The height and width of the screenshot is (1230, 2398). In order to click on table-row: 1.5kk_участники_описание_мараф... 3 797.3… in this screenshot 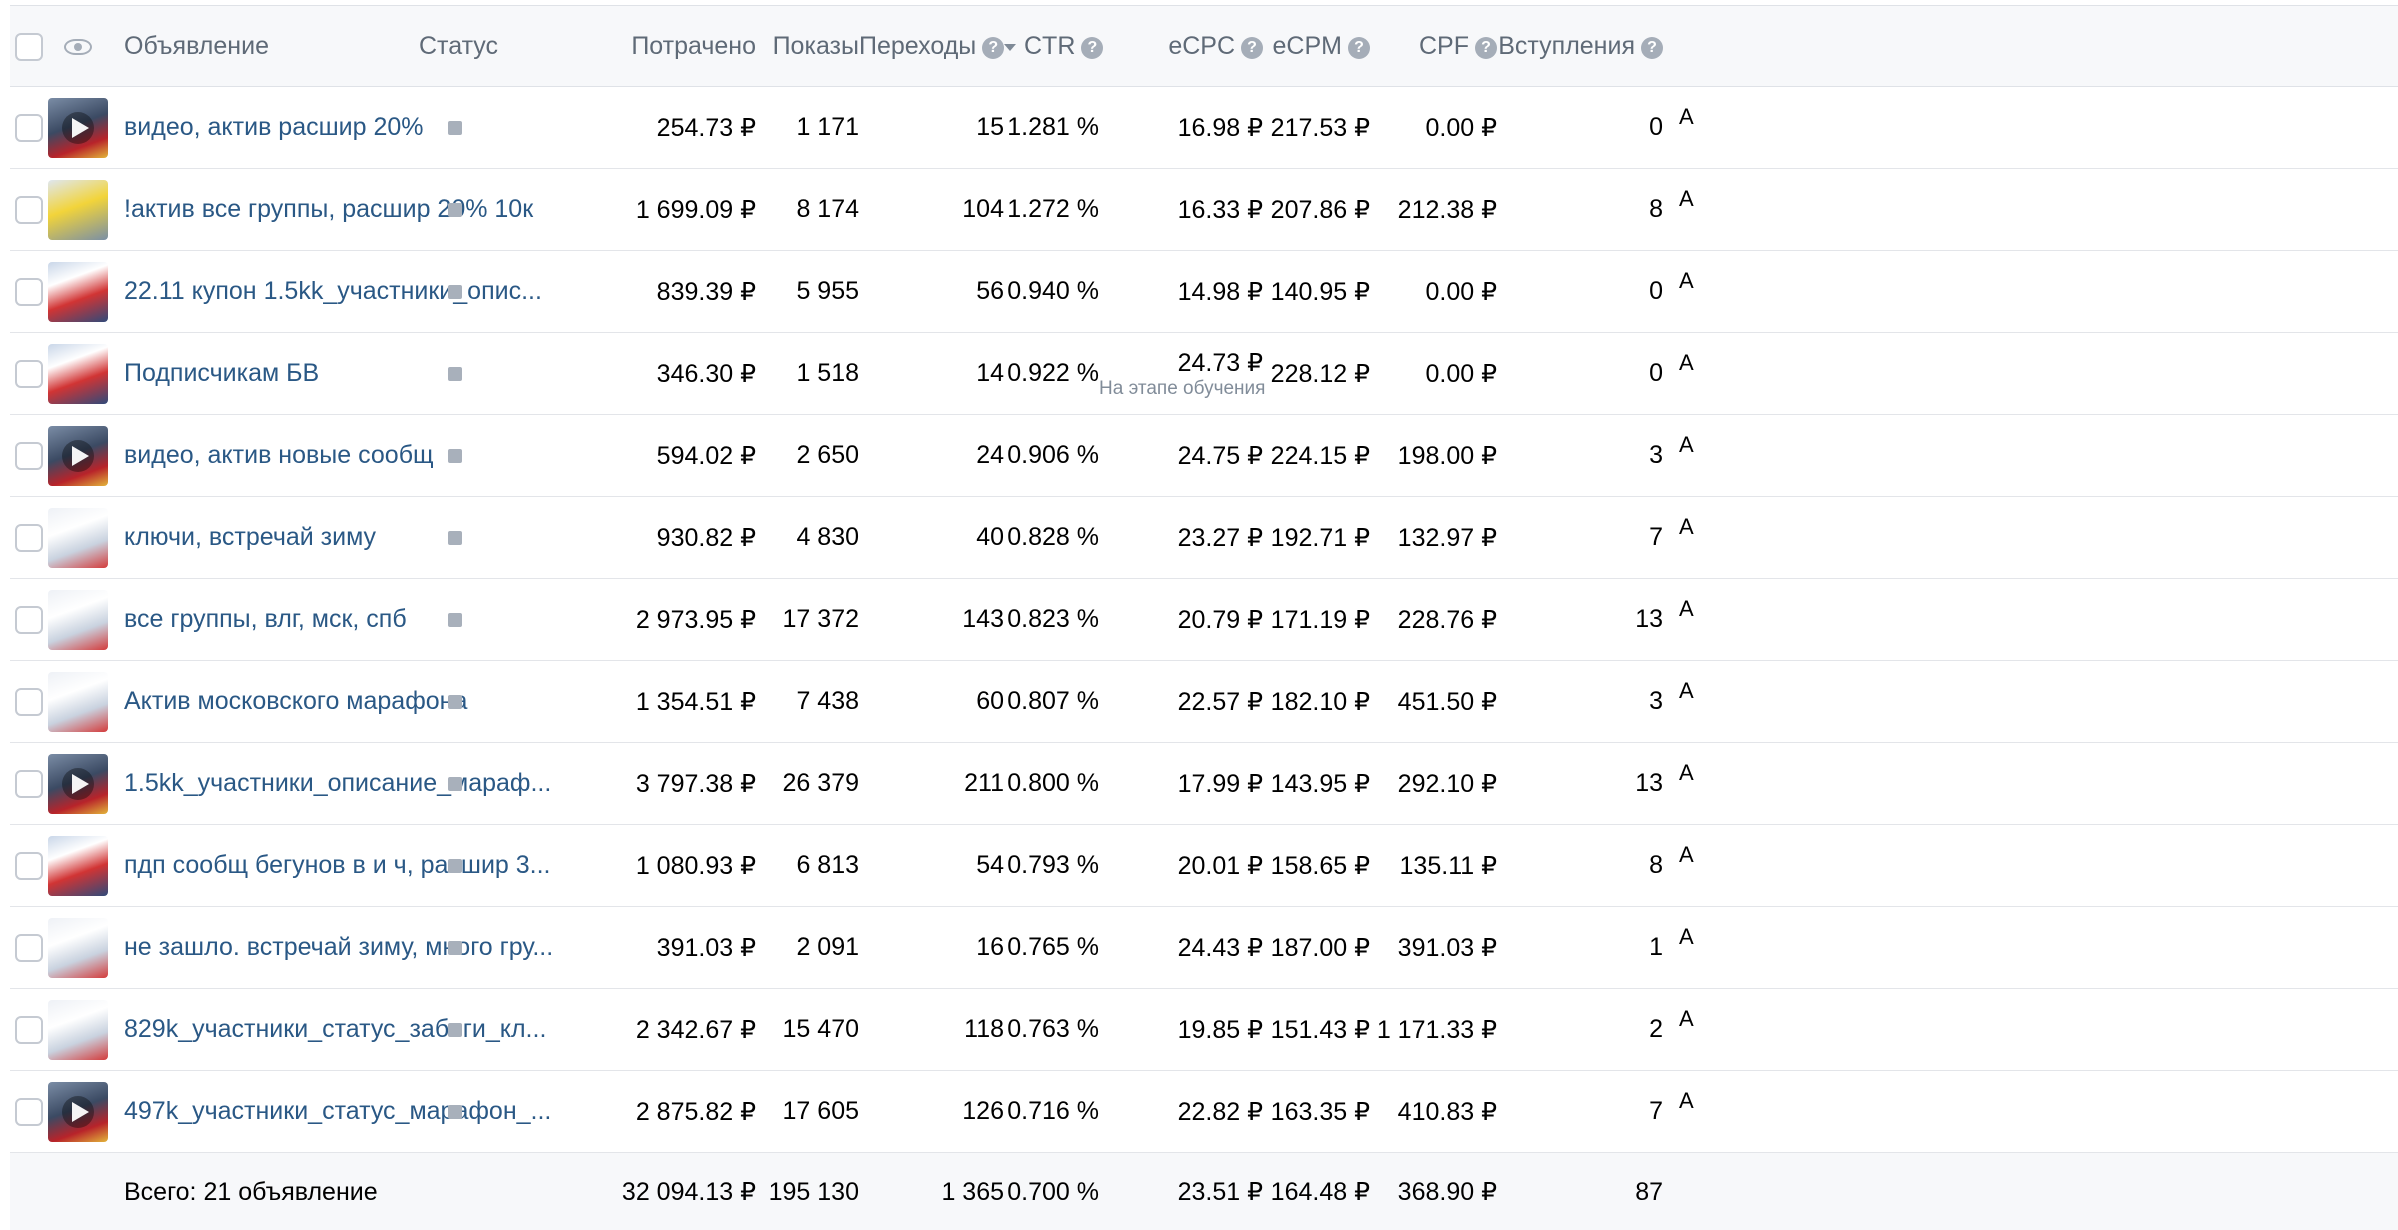, I will do `click(1204, 783)`.